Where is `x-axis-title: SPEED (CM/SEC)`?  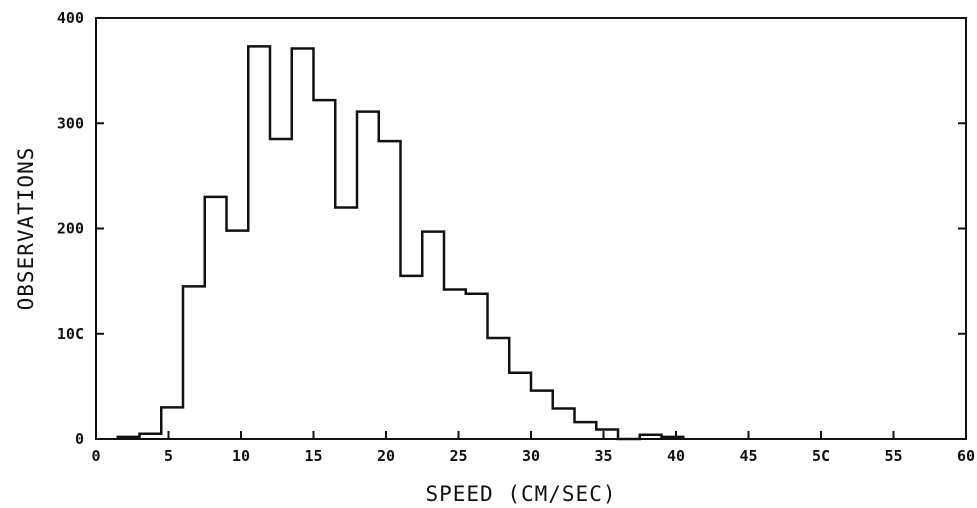
x-axis-title: SPEED (CM/SEC) is located at coordinates (520, 494).